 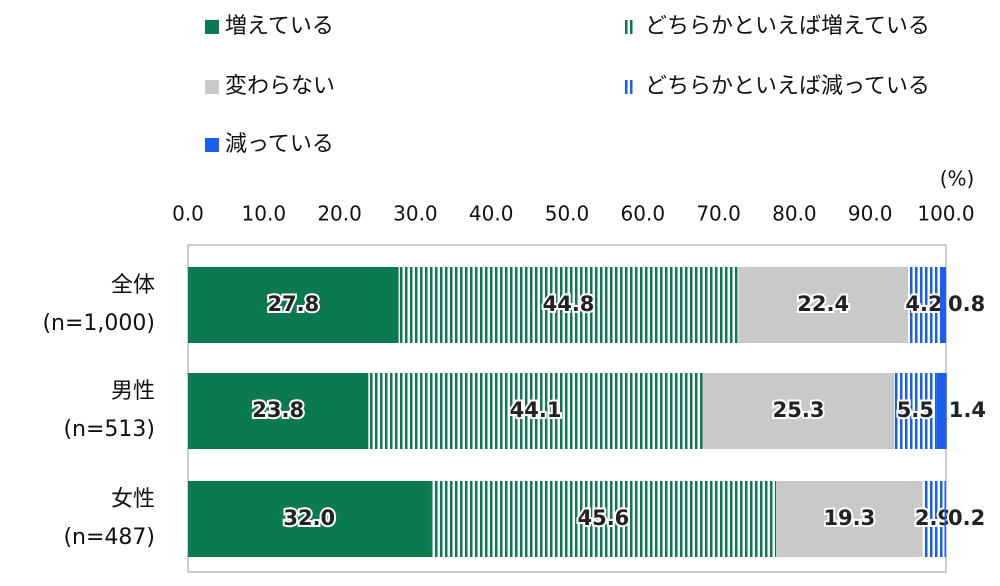 I want to click on value-label: 4.2, so click(x=923, y=304).